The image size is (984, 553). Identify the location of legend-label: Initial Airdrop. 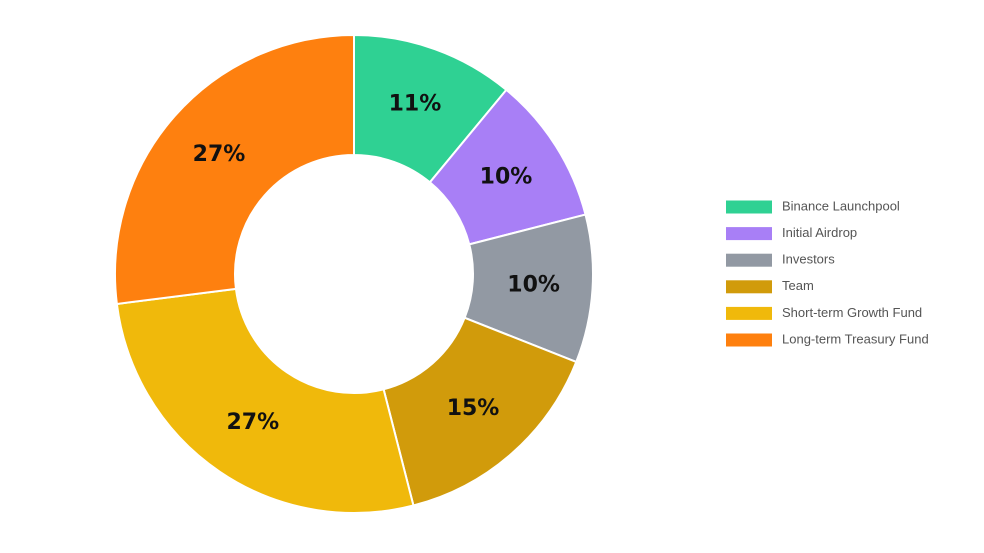
(819, 232).